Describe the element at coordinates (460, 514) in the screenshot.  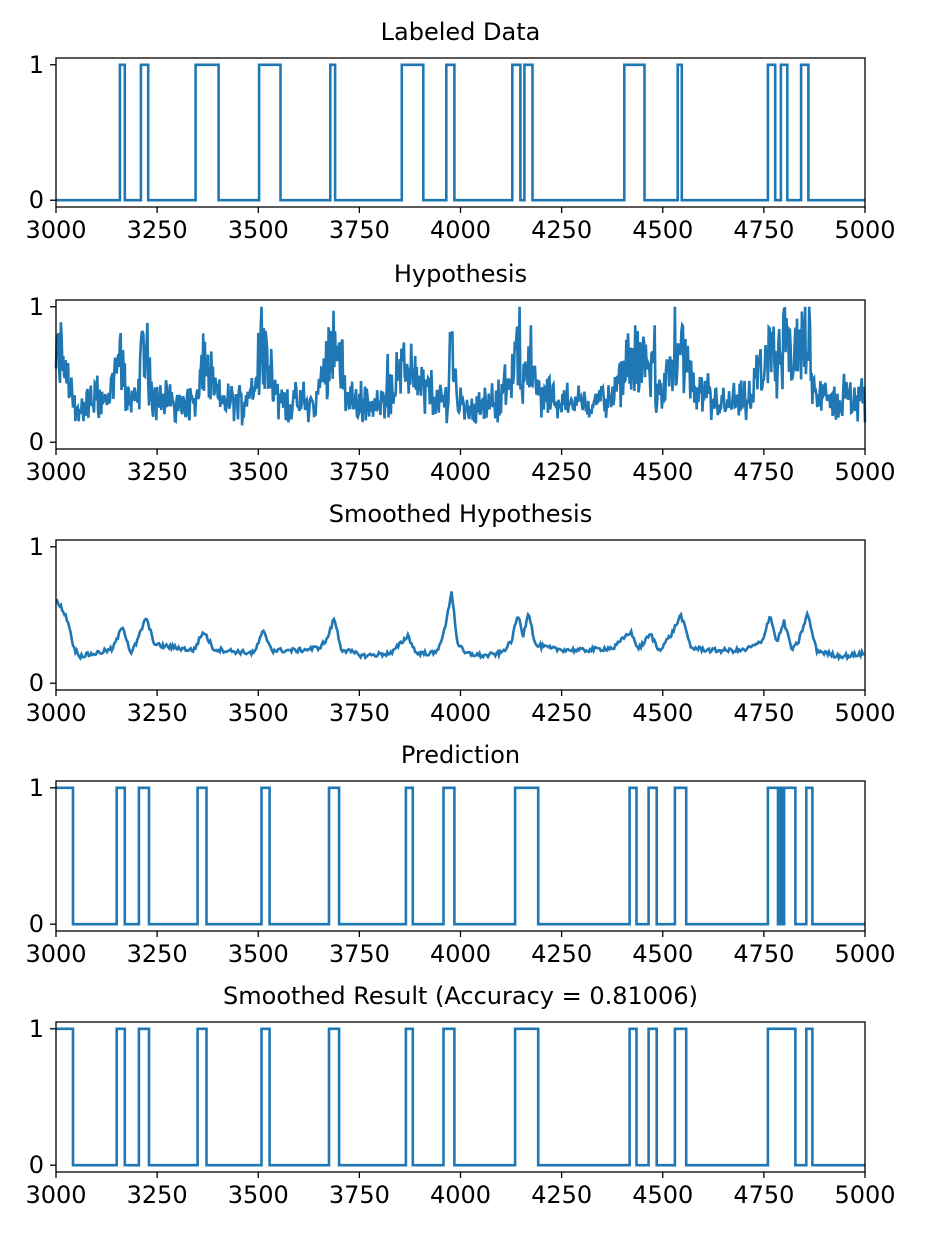
I see `chart-title: Smoothed Hypothesis` at that location.